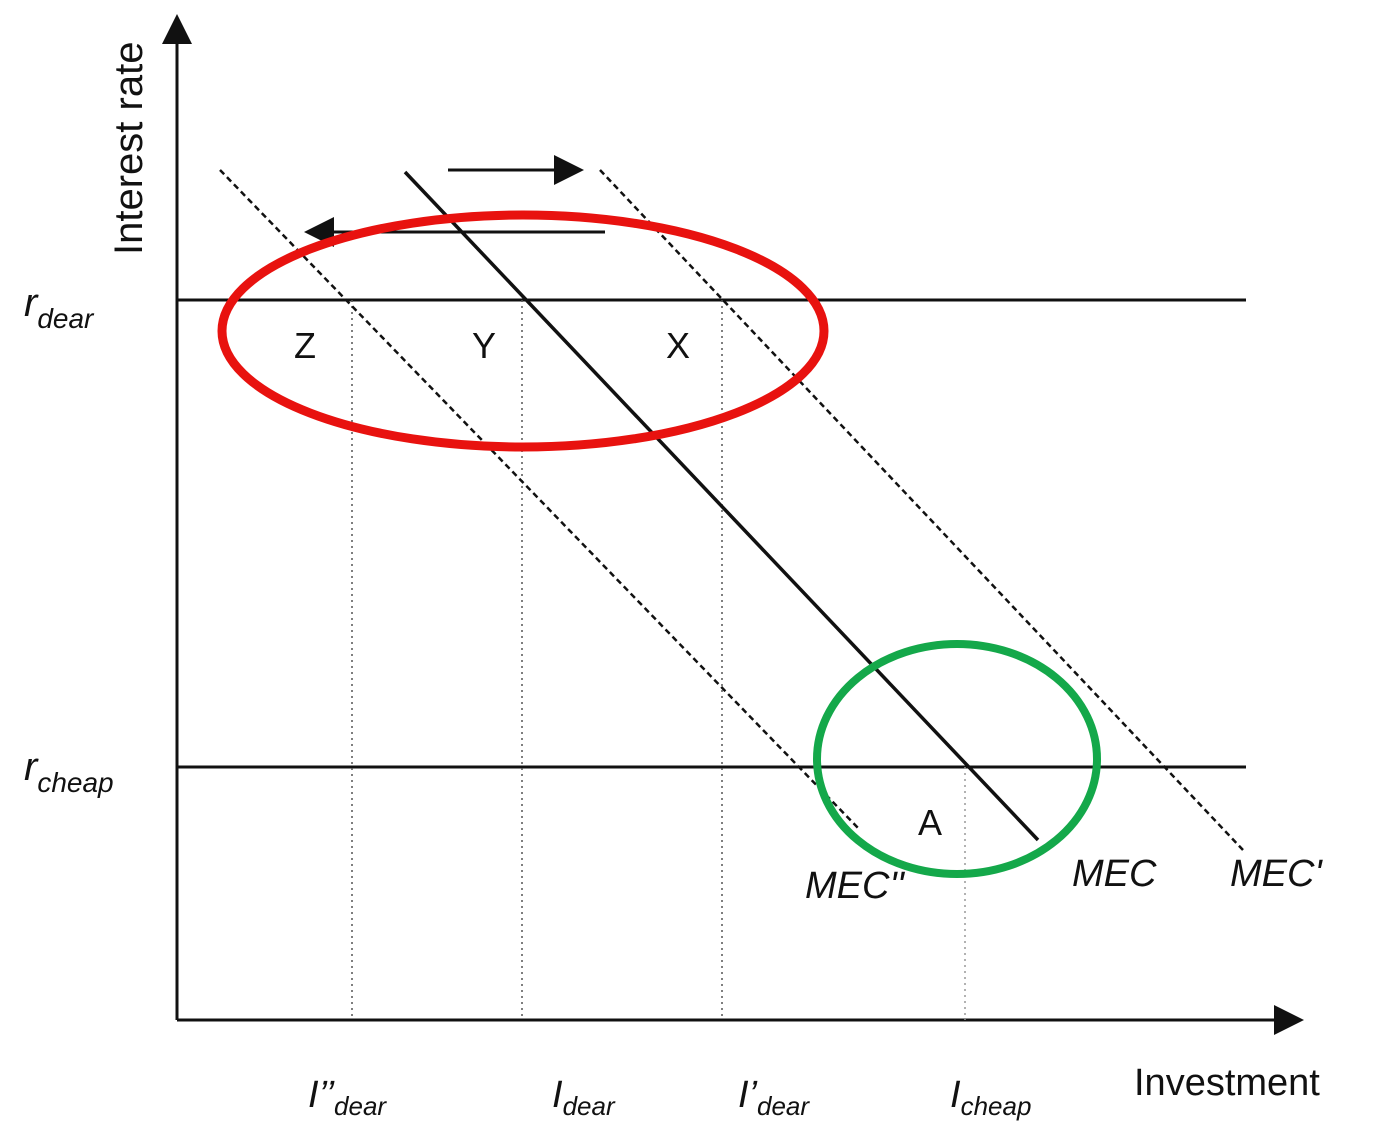  Describe the element at coordinates (774, 1097) in the screenshot. I see `tick-i-prime-dear: I’dear` at that location.